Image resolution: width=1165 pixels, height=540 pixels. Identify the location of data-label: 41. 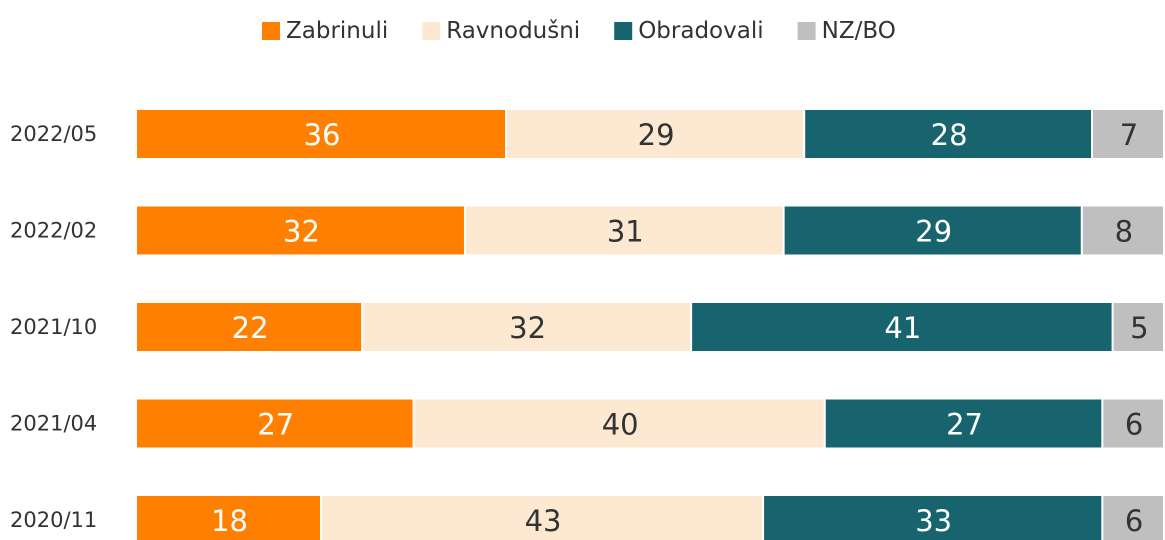
(902, 328).